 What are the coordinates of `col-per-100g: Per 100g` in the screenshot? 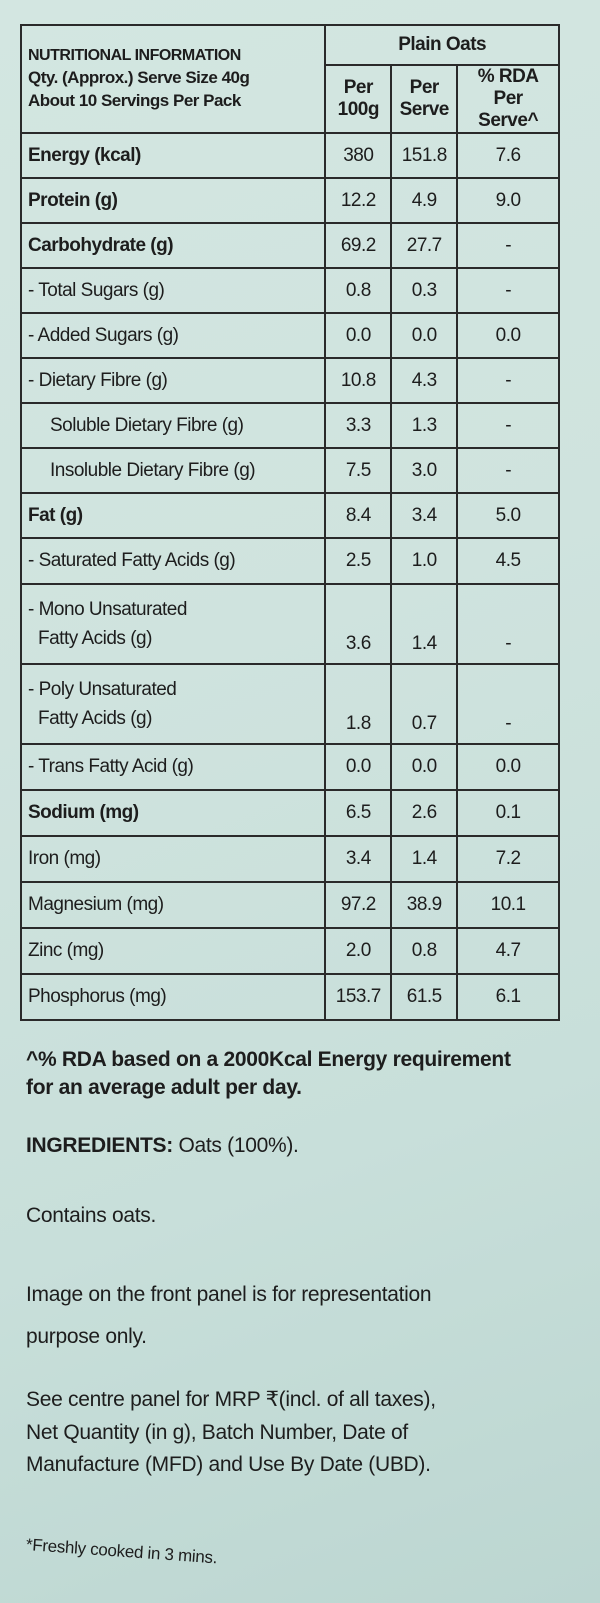 It's located at (358, 99).